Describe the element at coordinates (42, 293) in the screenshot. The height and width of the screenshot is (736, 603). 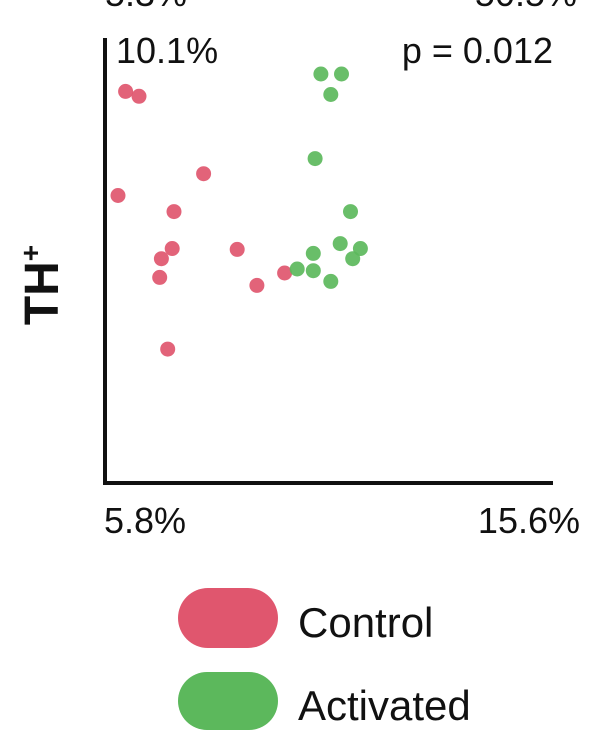
I see `y-axis-label-main: TH` at that location.